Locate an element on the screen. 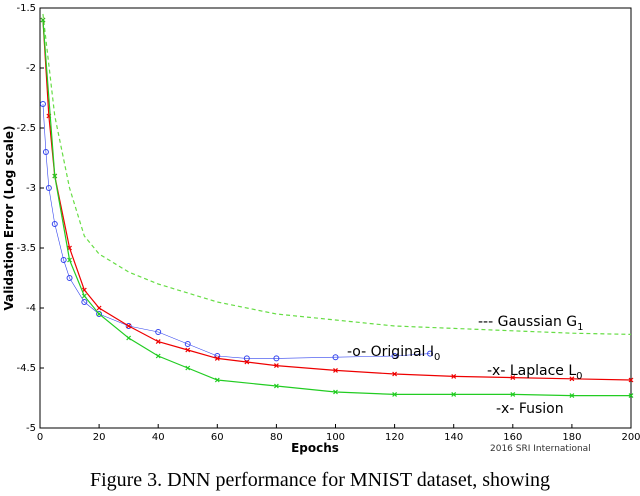  series-label: -x- Fusion is located at coordinates (530, 409).